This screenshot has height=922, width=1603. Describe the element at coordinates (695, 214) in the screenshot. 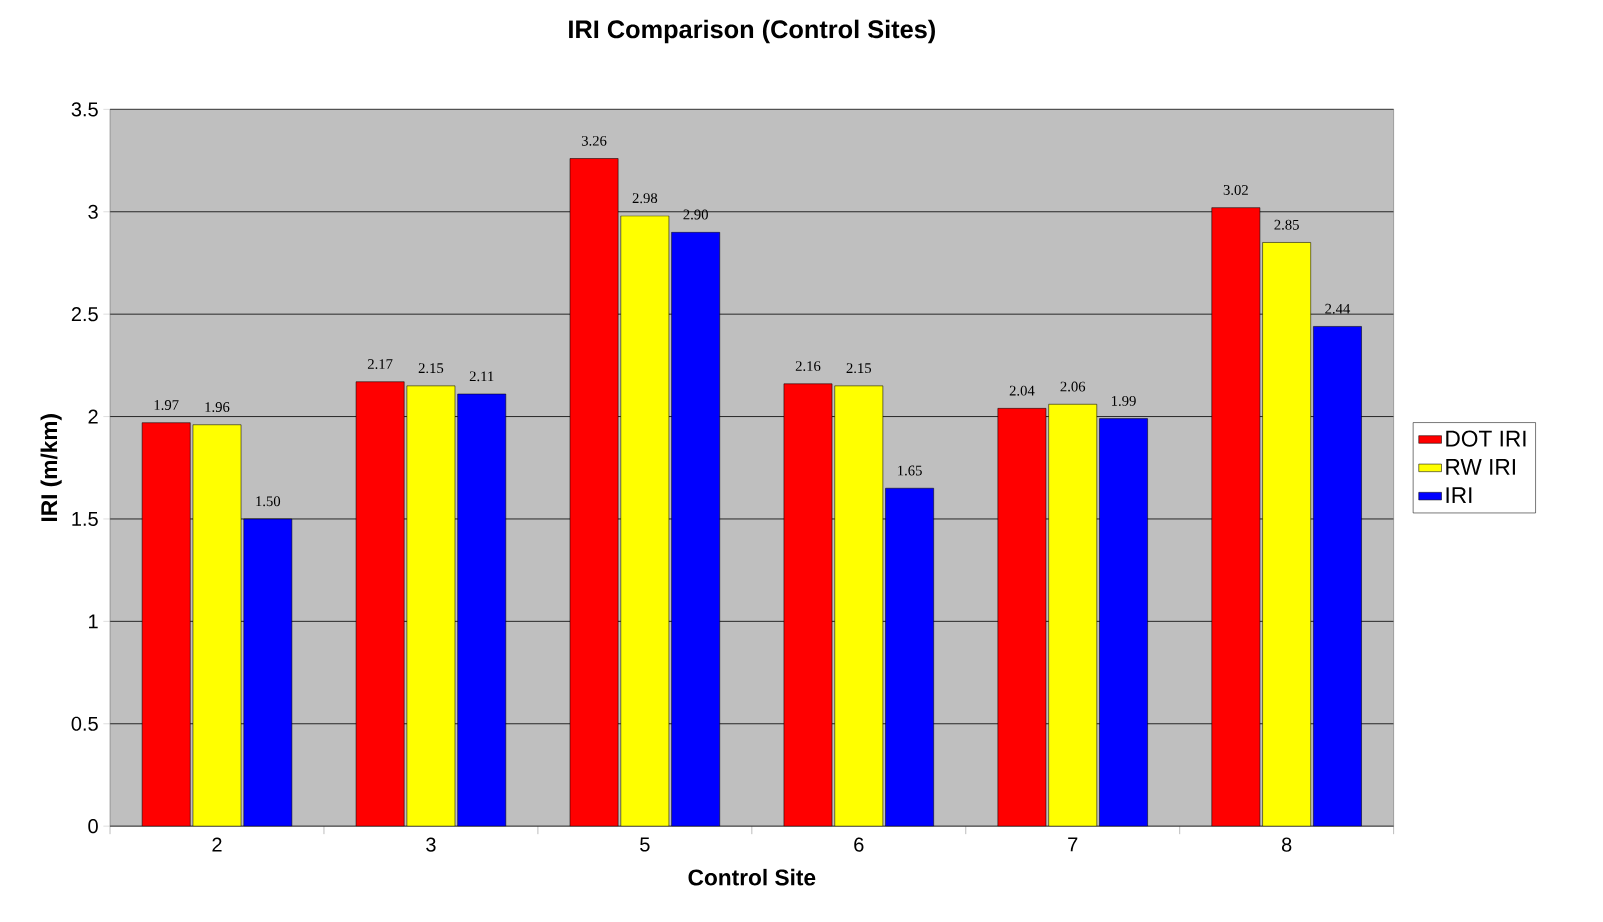

I see `data-label: 2.90` at that location.